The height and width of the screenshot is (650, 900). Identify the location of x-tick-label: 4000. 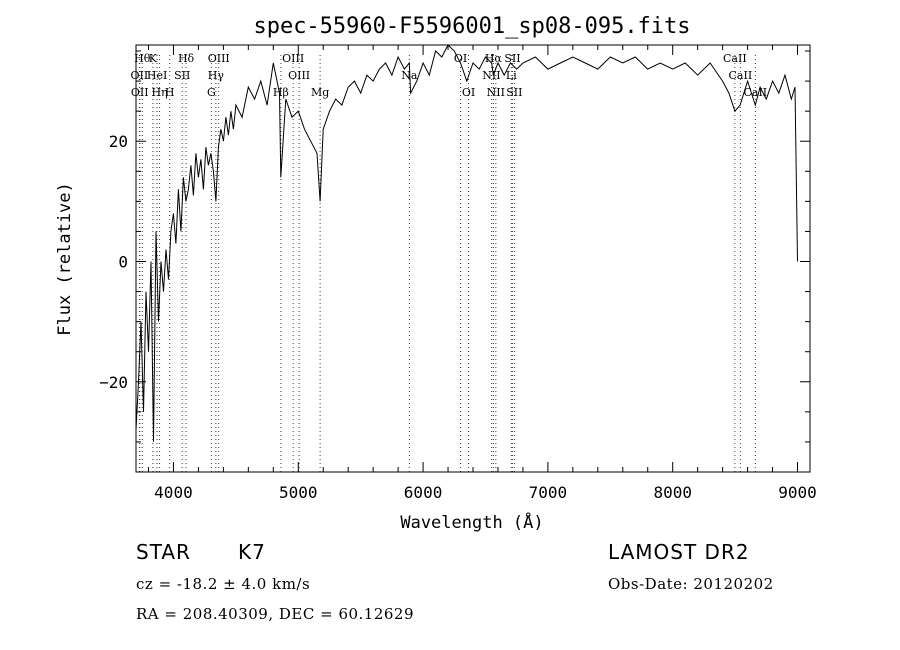
(173, 492).